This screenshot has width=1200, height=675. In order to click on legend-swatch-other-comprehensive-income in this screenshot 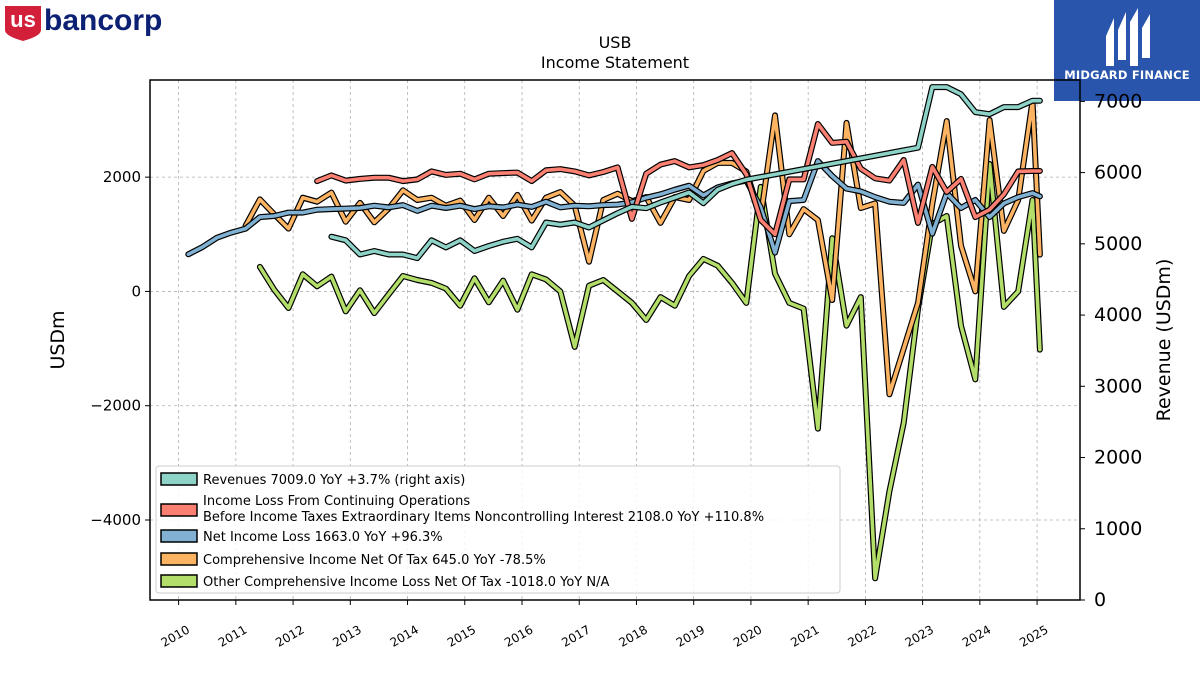, I will do `click(179, 581)`.